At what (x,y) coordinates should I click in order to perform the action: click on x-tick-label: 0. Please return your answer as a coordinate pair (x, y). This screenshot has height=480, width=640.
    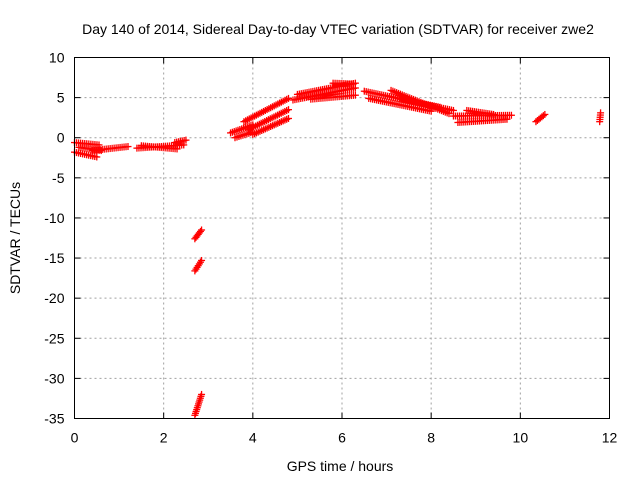
    Looking at the image, I should click on (75, 438).